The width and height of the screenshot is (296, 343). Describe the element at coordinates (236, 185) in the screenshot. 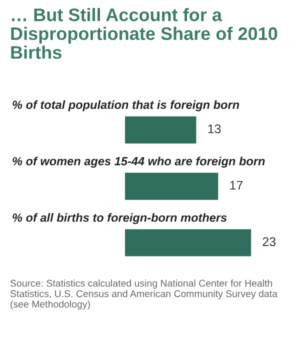

I see `data-label: 17` at that location.